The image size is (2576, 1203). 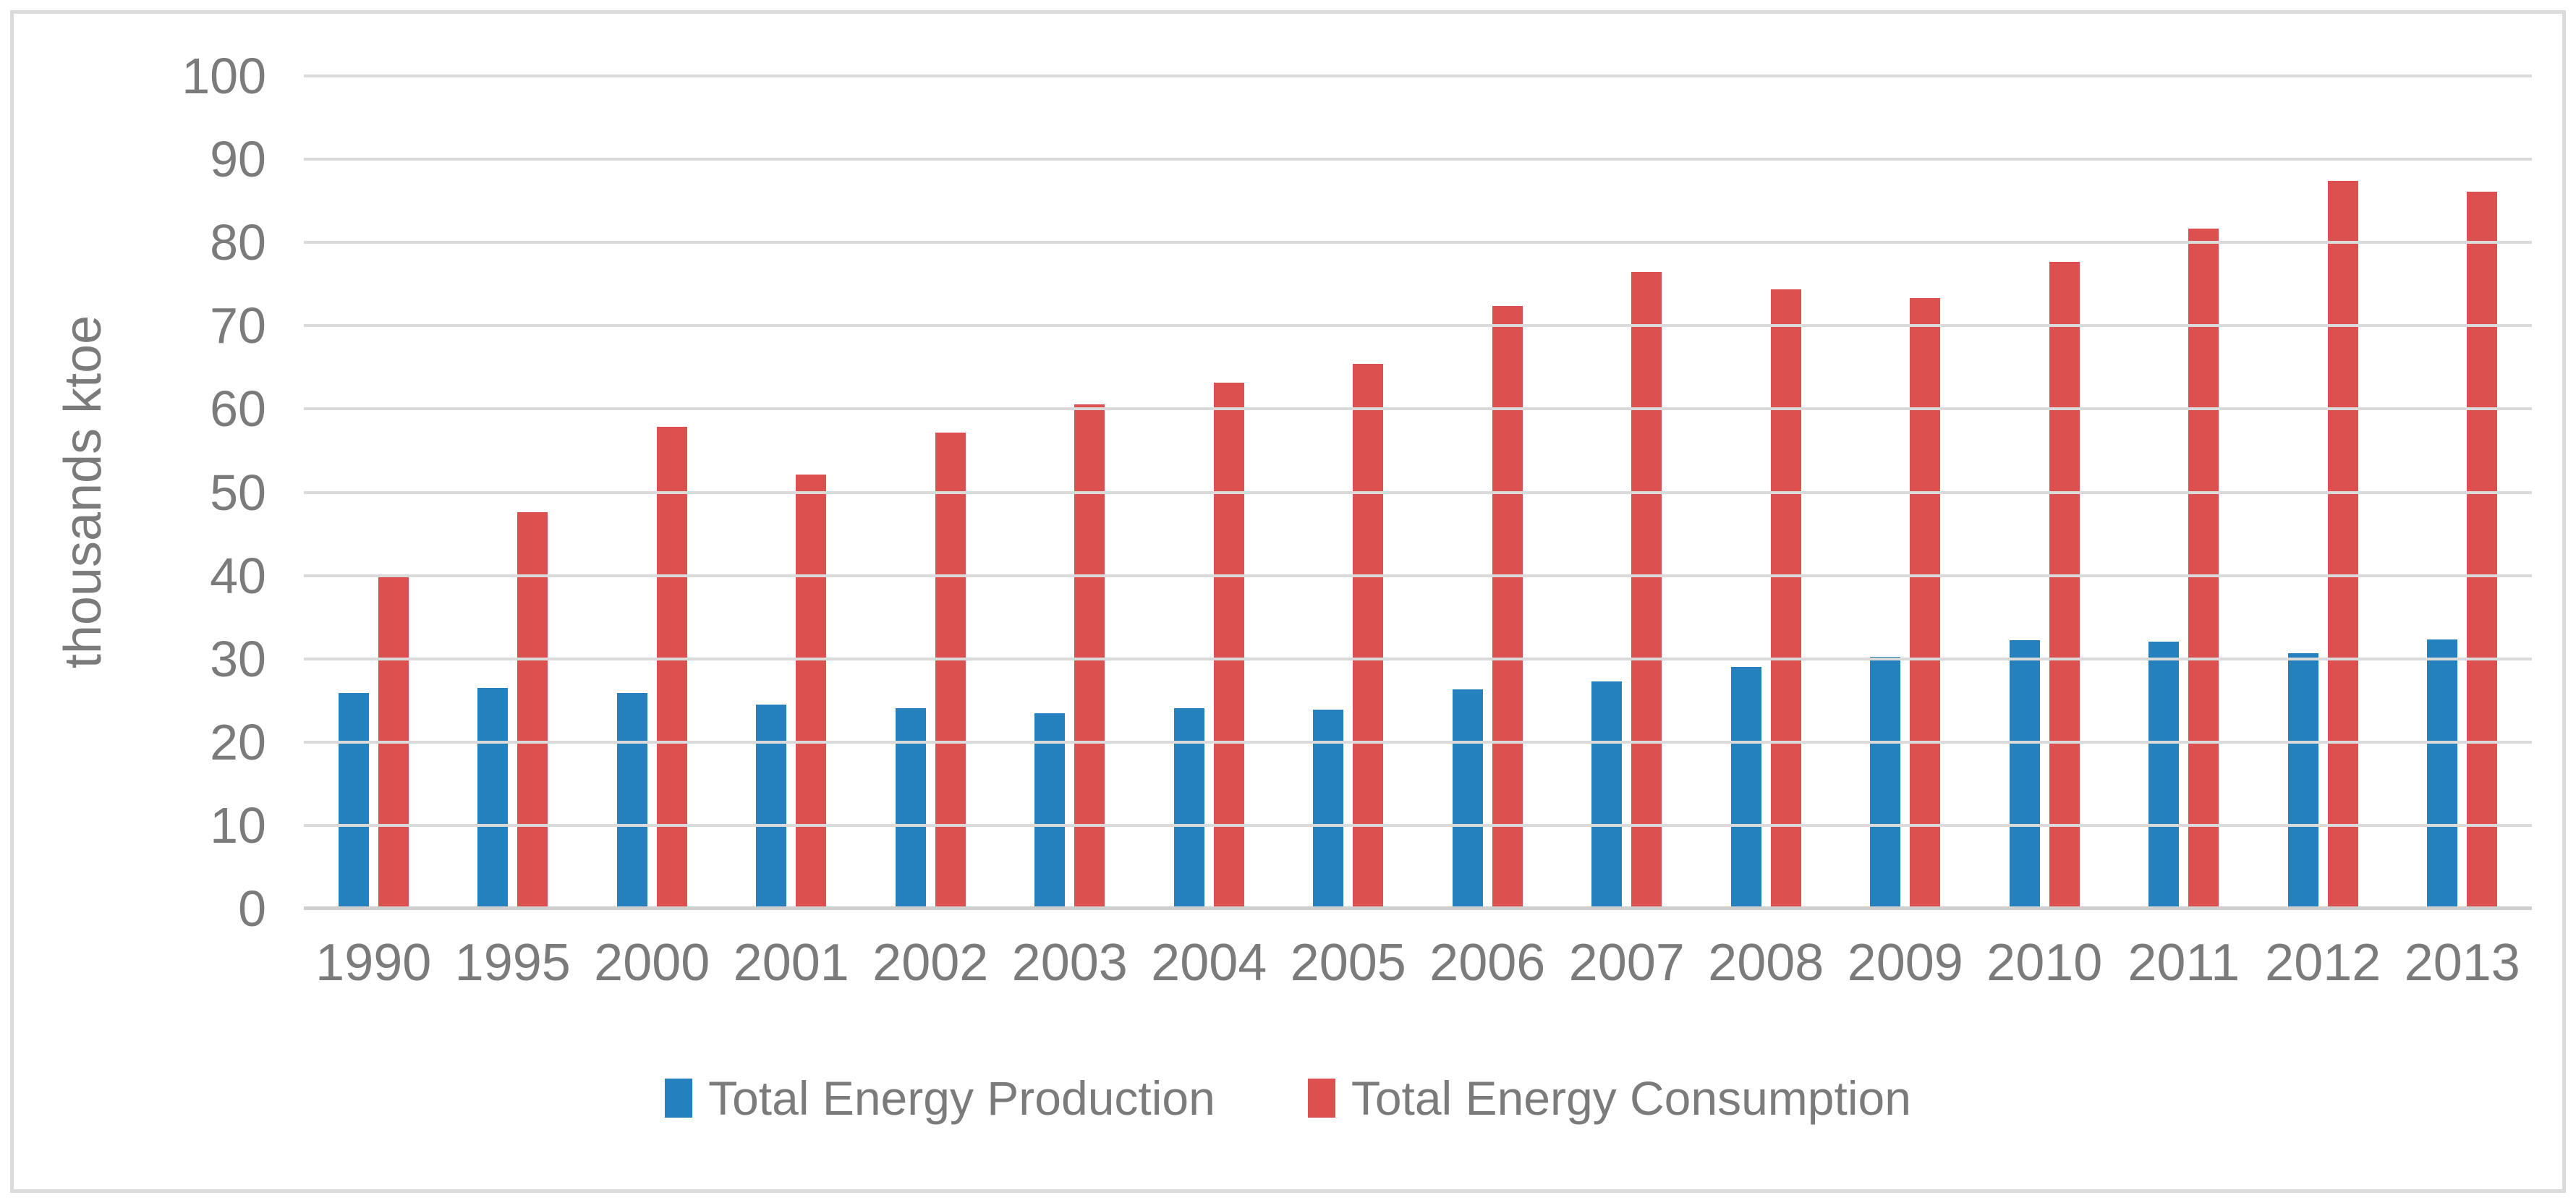 I want to click on bar-group-2012, so click(x=2323, y=492).